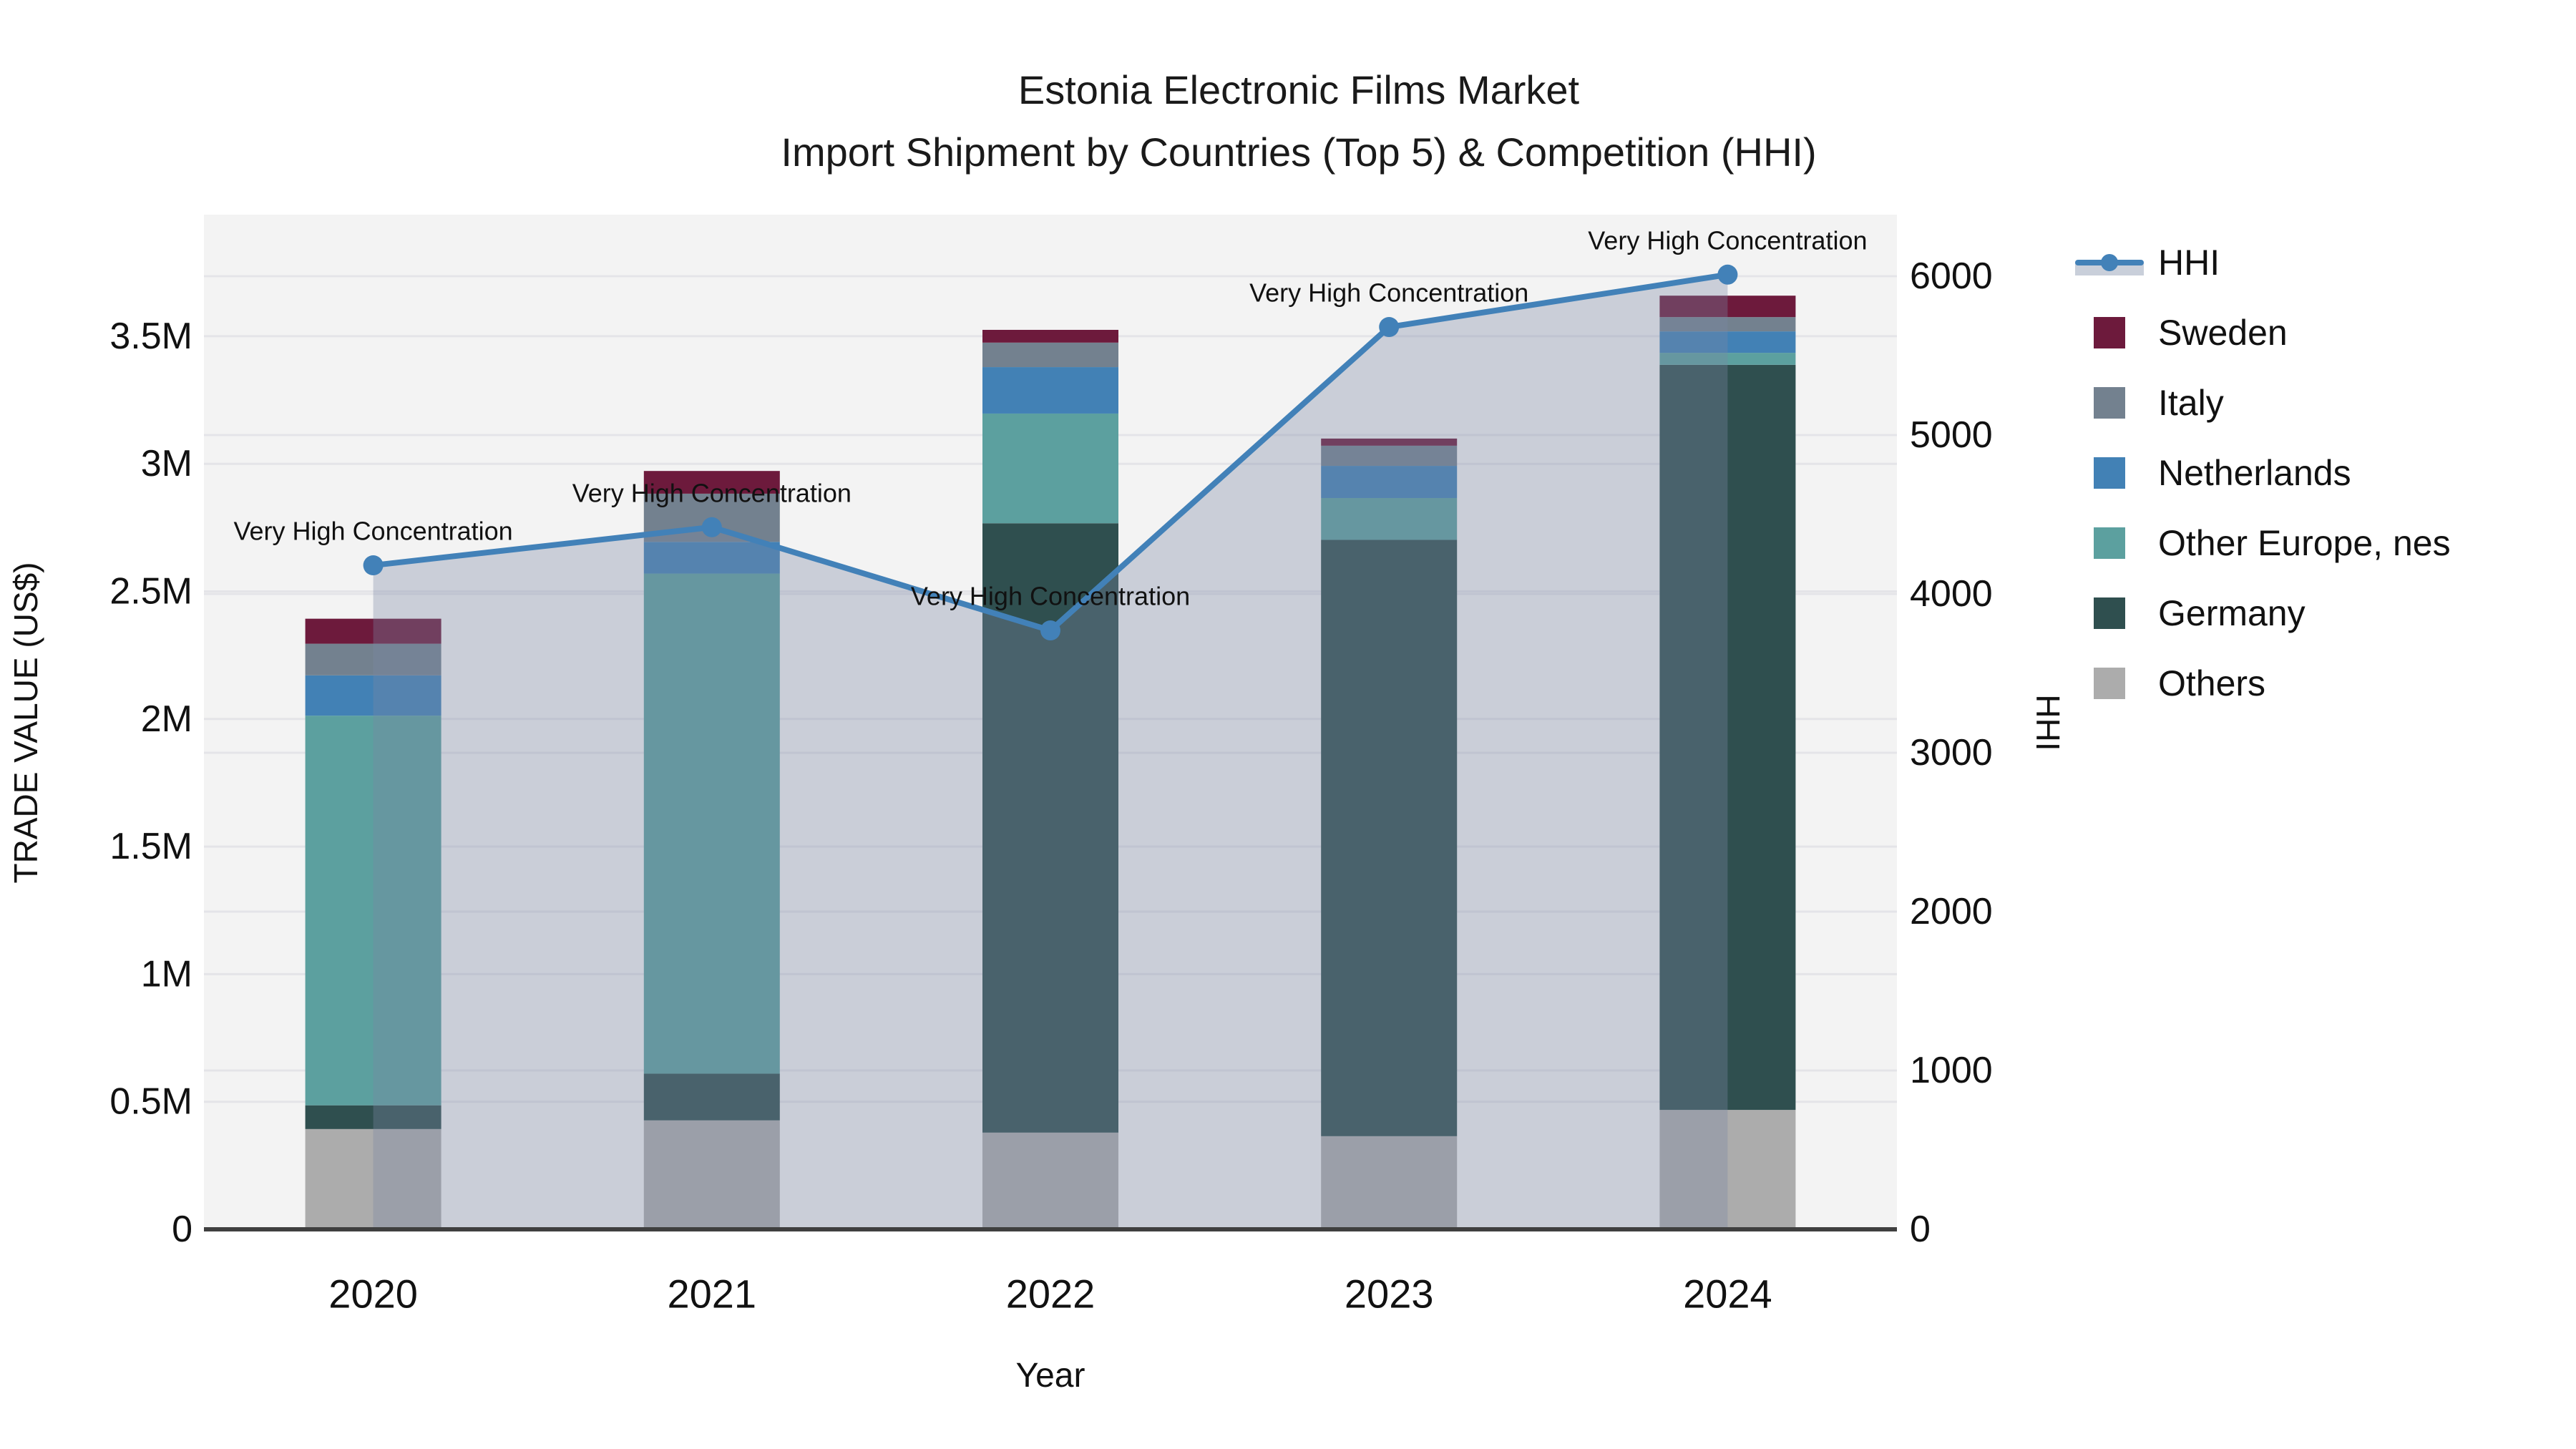 The width and height of the screenshot is (2576, 1449). I want to click on italy-swatch-icon, so click(2109, 403).